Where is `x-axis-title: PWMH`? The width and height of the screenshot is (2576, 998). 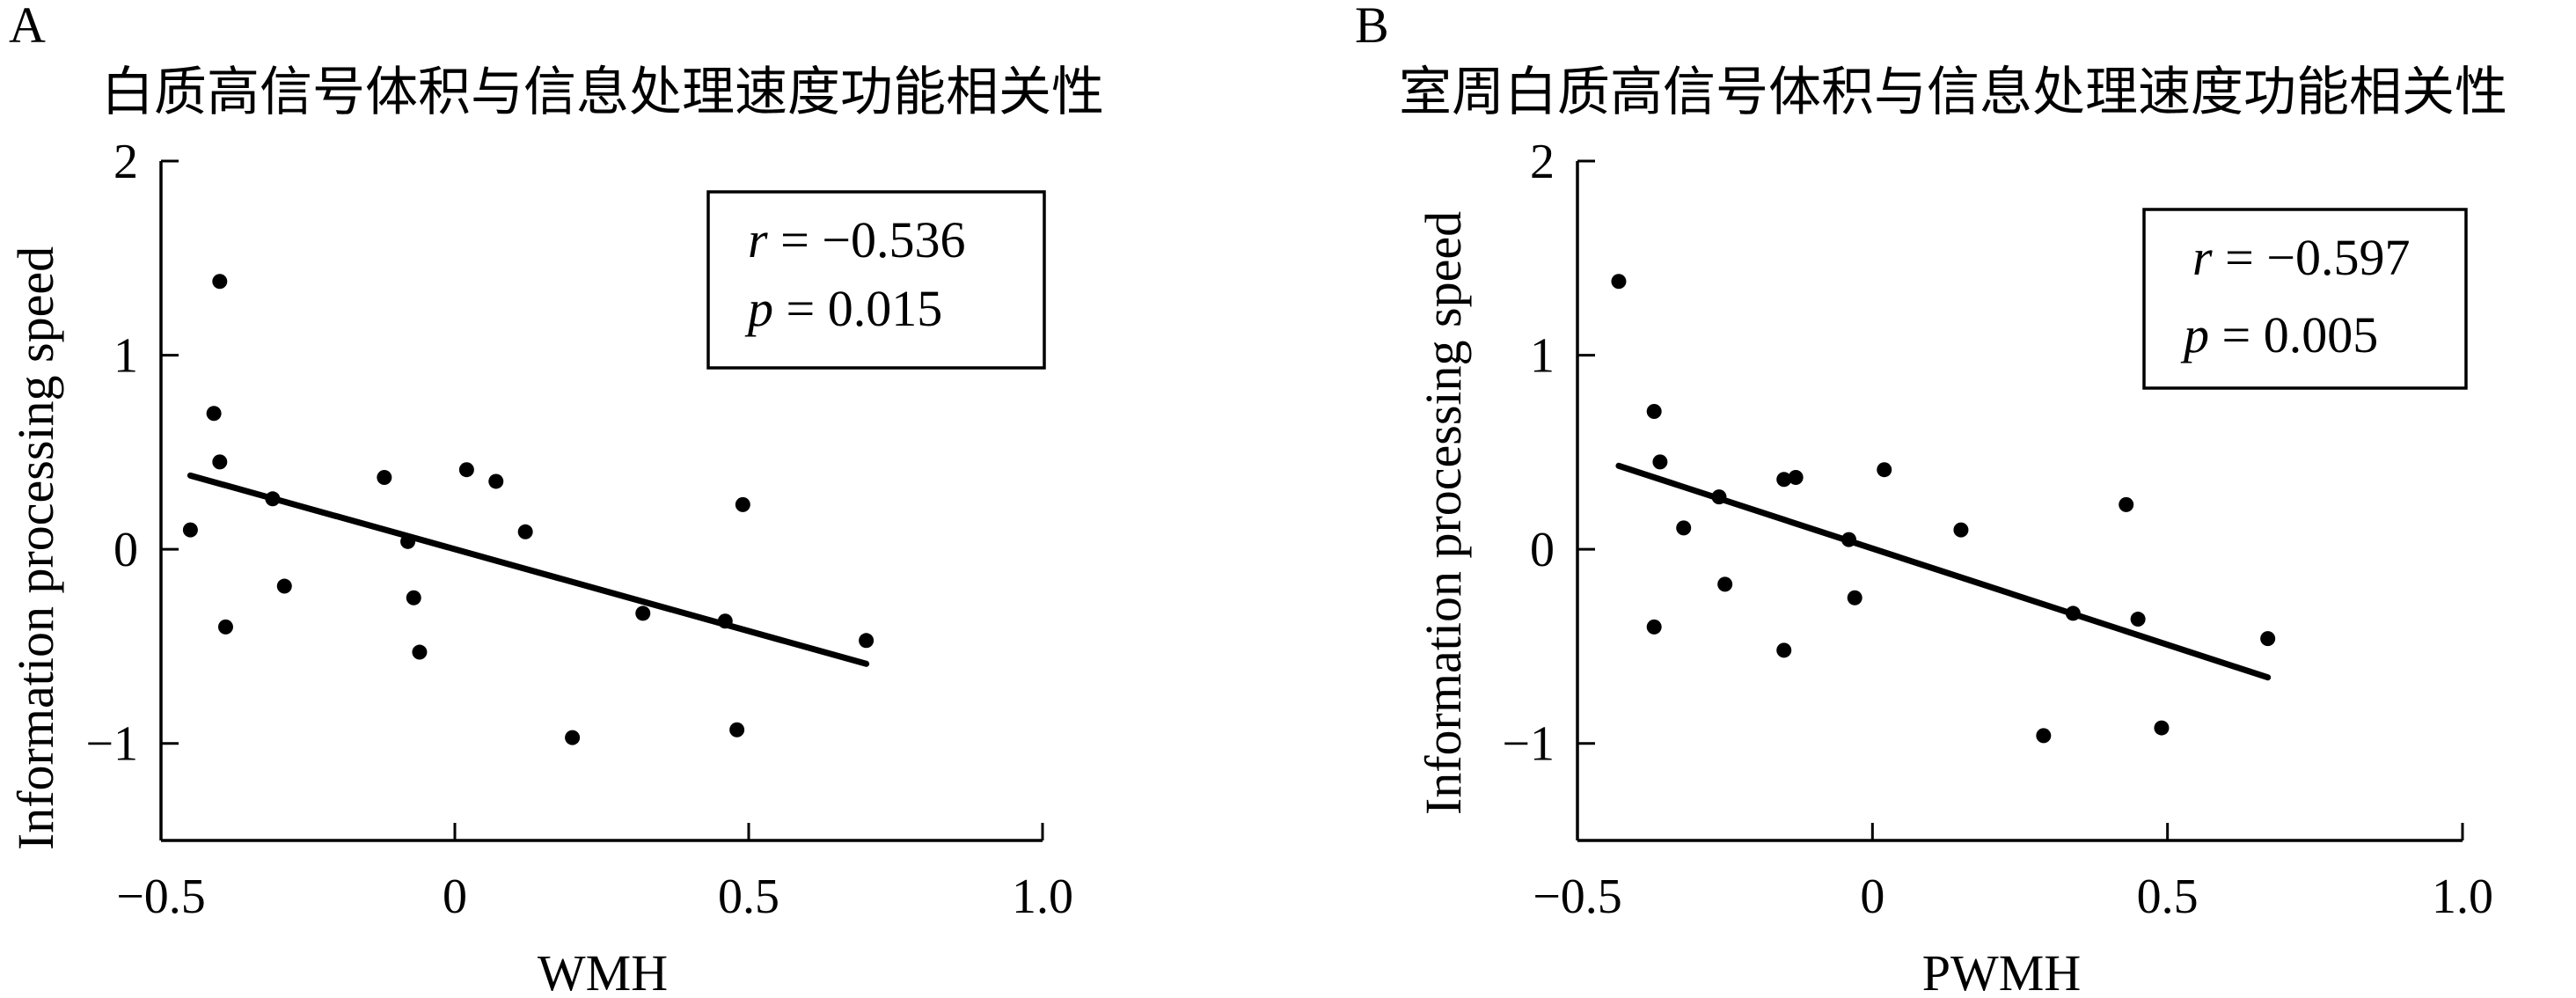
x-axis-title: PWMH is located at coordinates (2001, 971).